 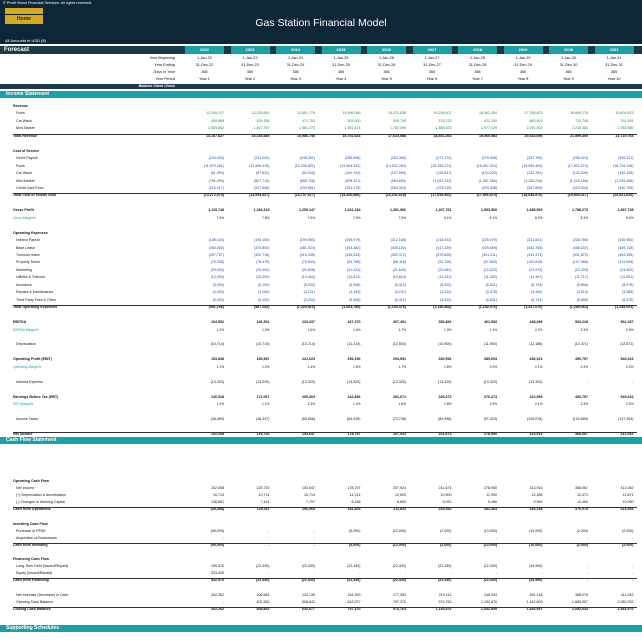 What do you see at coordinates (447, 217) in the screenshot?
I see `table-cell: 8.1%` at bounding box center [447, 217].